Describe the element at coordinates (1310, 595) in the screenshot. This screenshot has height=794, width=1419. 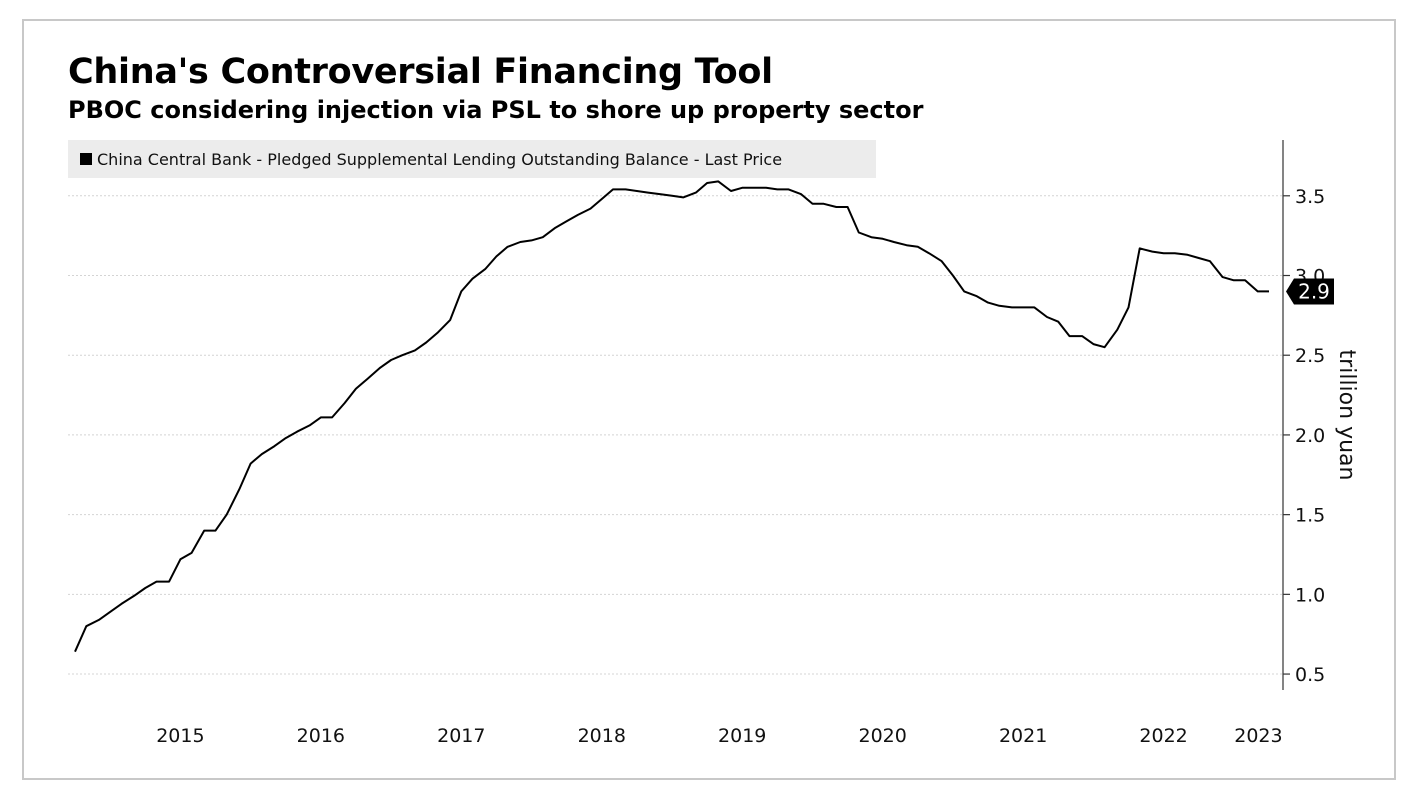
I see `y-tick-label: 1.0` at that location.